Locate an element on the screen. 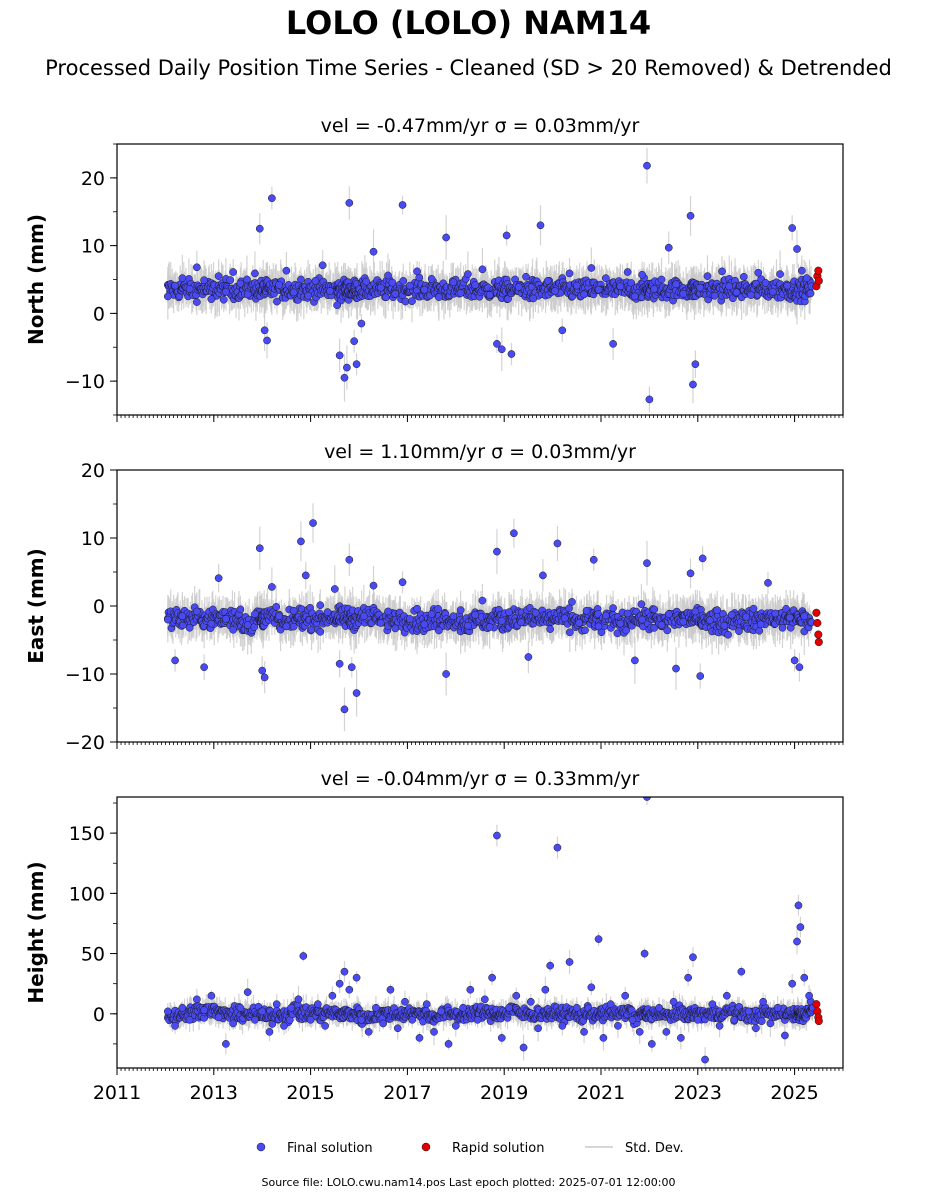  y-axis-label: East (mm) is located at coordinates (36, 606).